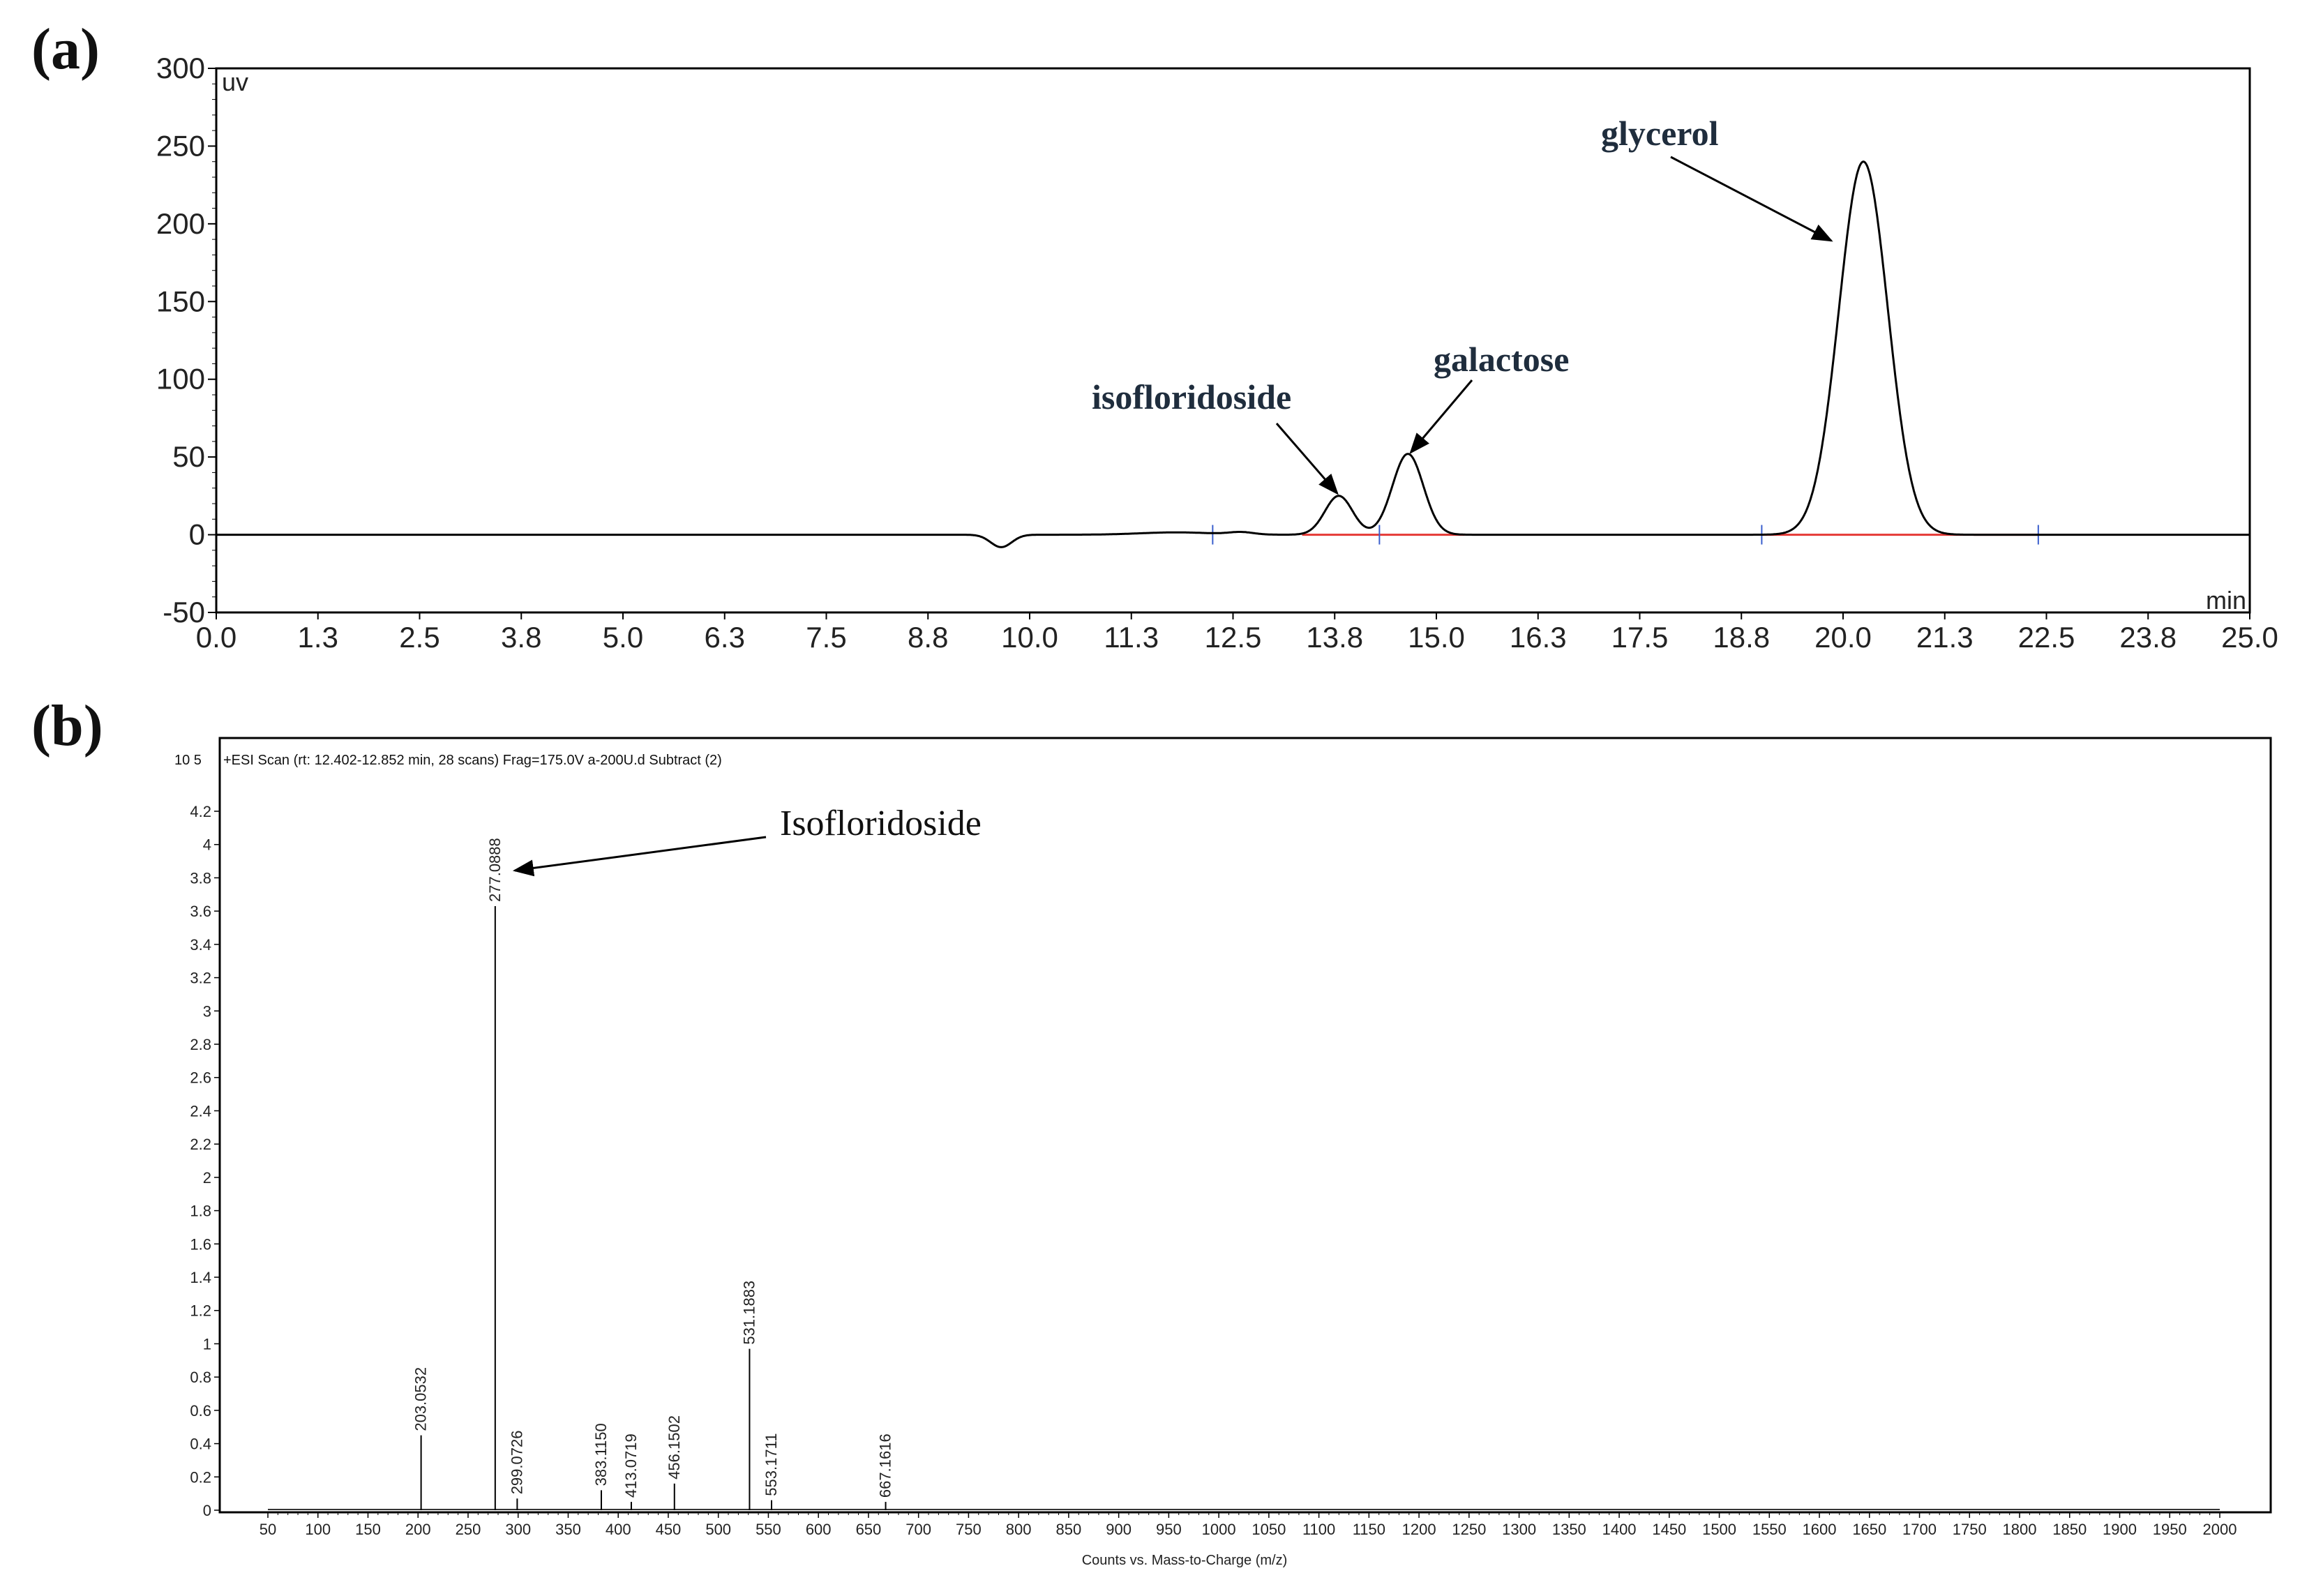 The height and width of the screenshot is (1596, 2300). I want to click on arrow-isofloridoside, so click(1307, 459).